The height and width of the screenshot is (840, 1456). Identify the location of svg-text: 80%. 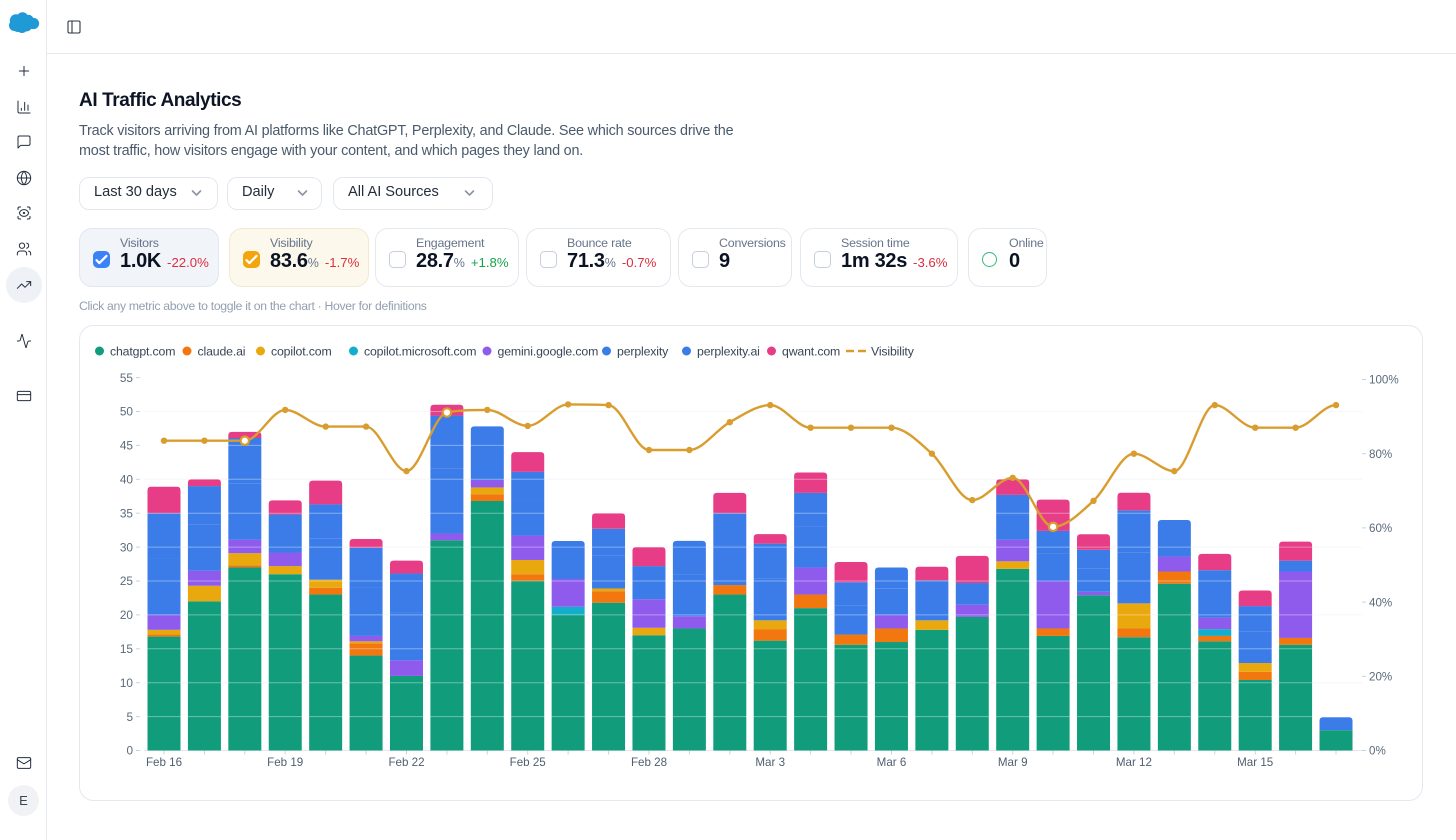
(1380, 454).